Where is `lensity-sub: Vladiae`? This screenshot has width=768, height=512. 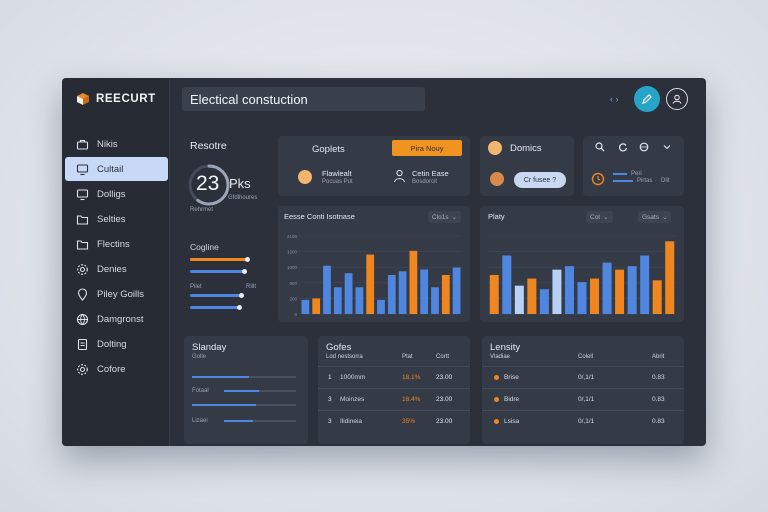 lensity-sub: Vladiae is located at coordinates (500, 357).